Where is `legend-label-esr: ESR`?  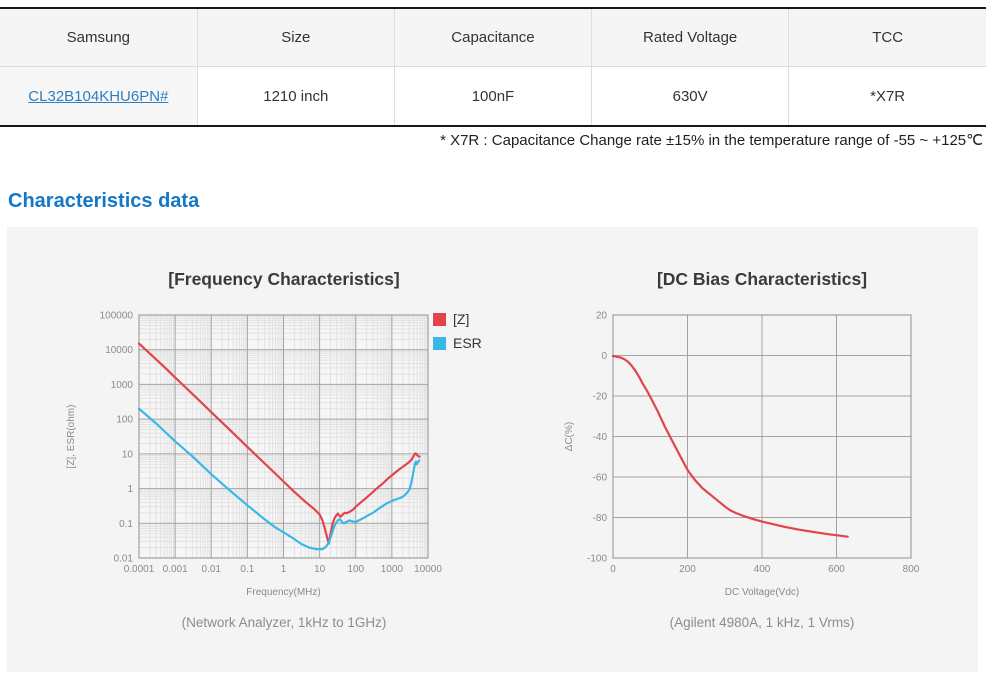
legend-label-esr: ESR is located at coordinates (467, 343).